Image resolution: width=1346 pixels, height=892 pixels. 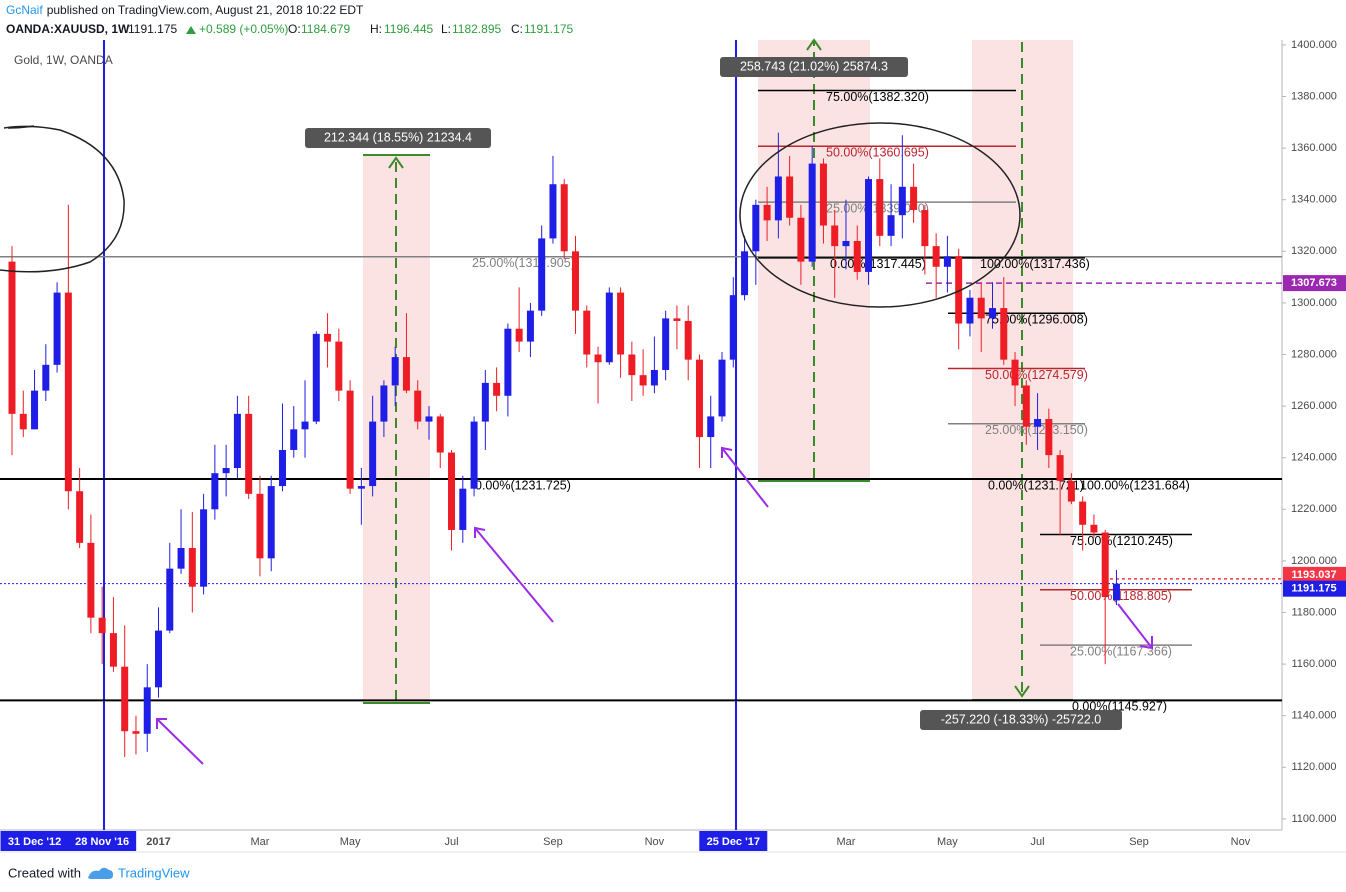 What do you see at coordinates (44, 872) in the screenshot?
I see `footer-created: Created with` at bounding box center [44, 872].